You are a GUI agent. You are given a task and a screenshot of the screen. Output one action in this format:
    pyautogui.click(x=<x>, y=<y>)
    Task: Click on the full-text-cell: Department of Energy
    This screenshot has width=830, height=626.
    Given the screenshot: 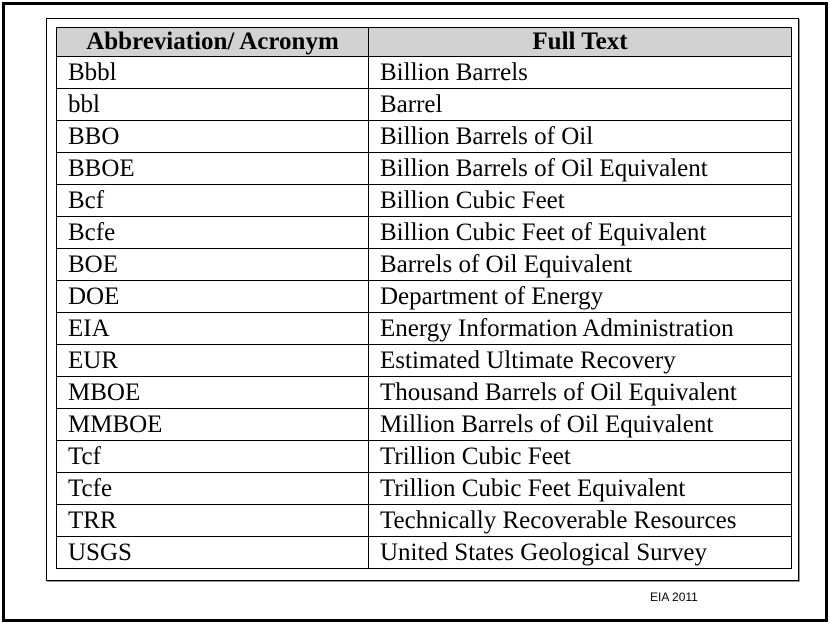 What is the action you would take?
    pyautogui.click(x=580, y=296)
    